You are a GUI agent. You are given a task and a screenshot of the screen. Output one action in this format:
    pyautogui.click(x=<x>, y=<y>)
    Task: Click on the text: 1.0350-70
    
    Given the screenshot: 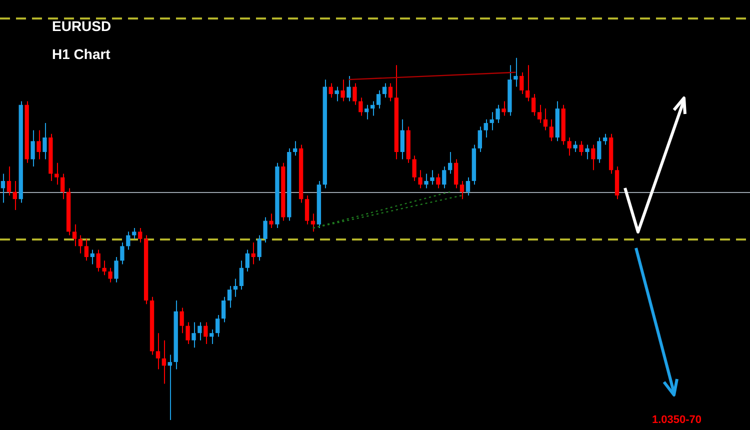 What is the action you would take?
    pyautogui.click(x=677, y=420)
    